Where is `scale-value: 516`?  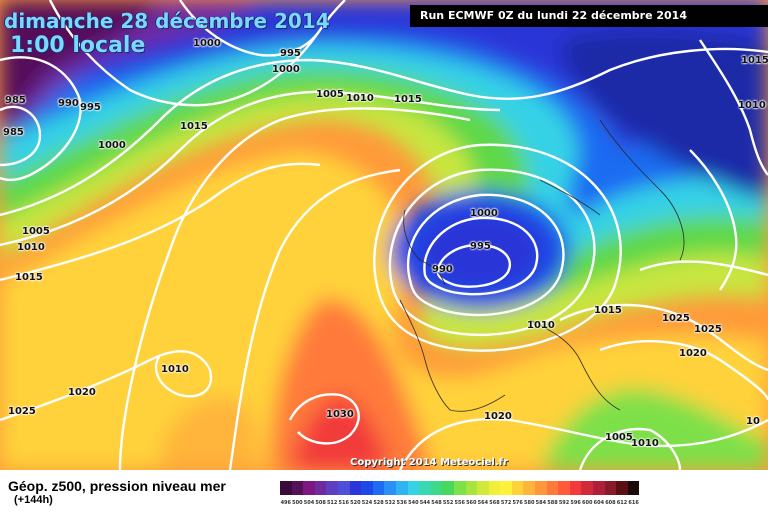
scale-value: 516 is located at coordinates (343, 503).